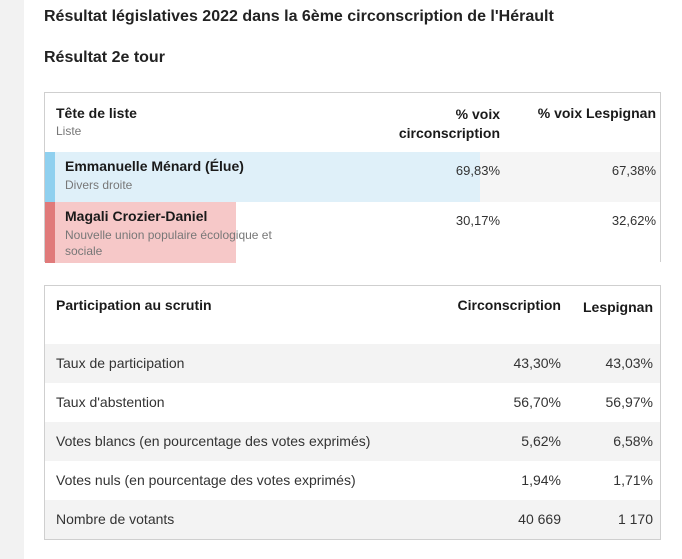 This screenshot has height=559, width=682. What do you see at coordinates (477, 170) in the screenshot?
I see `candidate-vote-circ: 69,83%` at bounding box center [477, 170].